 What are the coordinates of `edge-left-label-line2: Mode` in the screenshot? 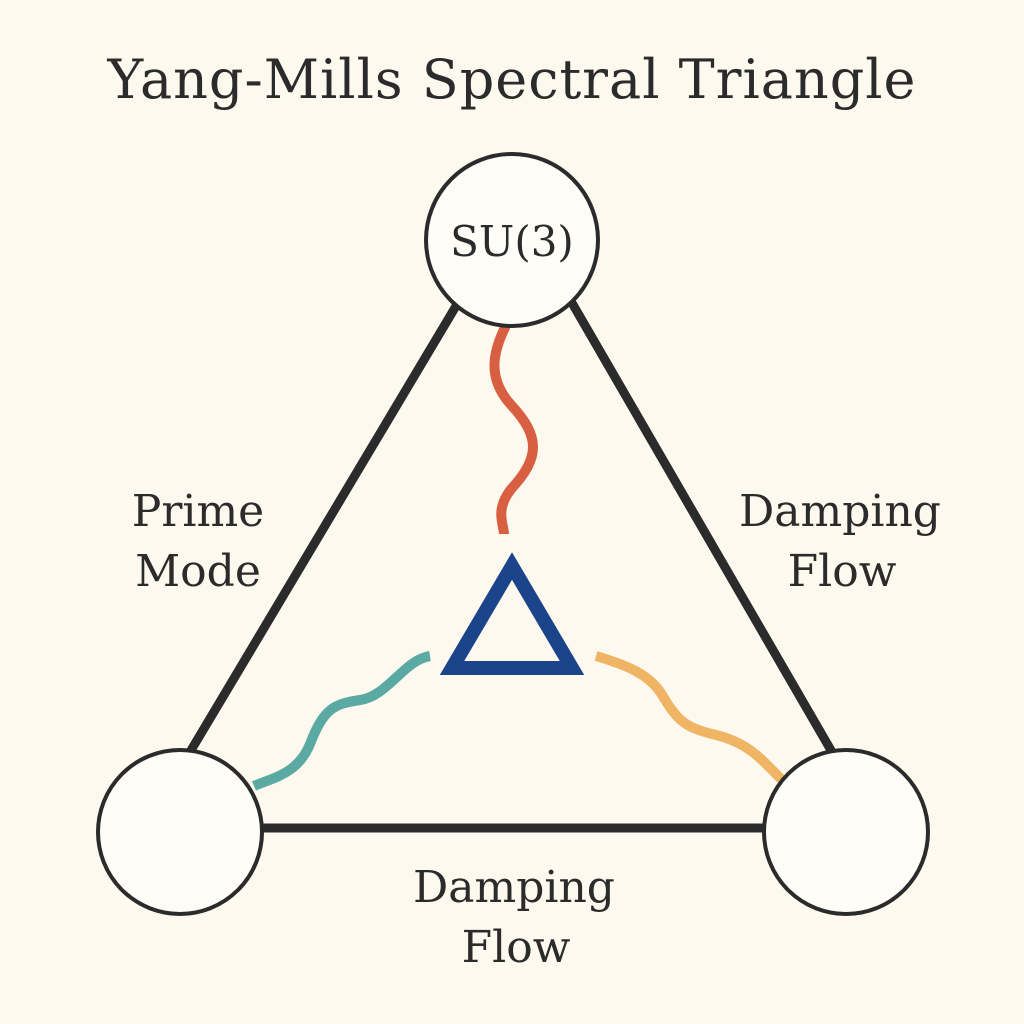 It's located at (198, 571).